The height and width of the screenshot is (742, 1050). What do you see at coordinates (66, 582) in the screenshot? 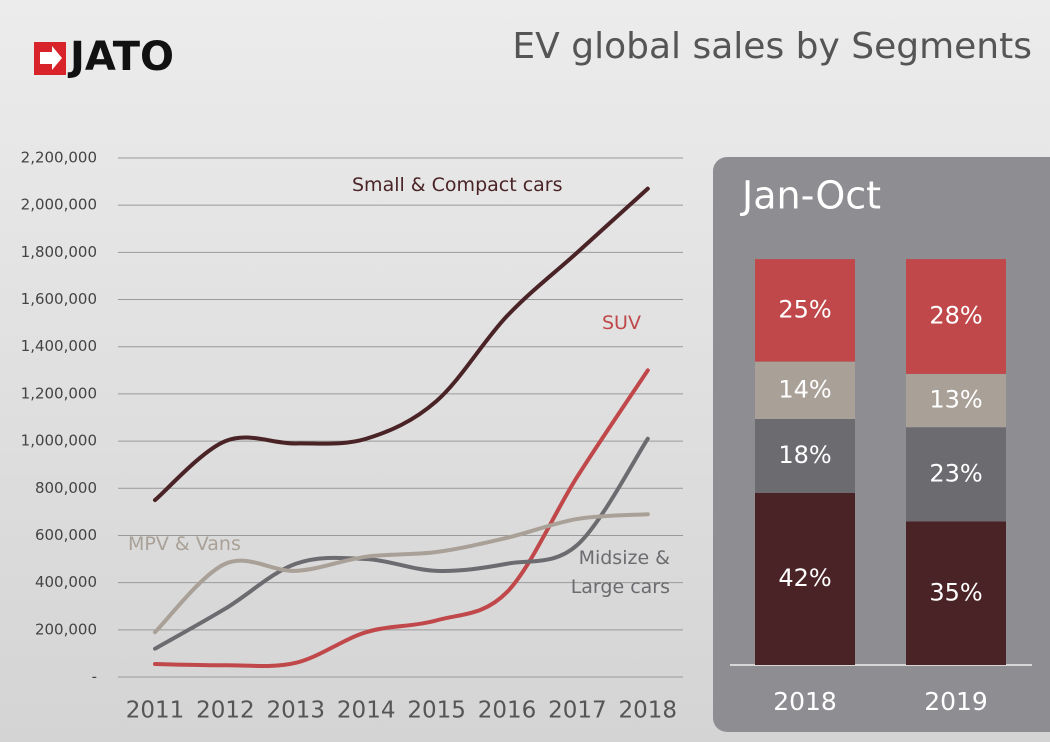
I see `y-tick-label: 400,000` at bounding box center [66, 582].